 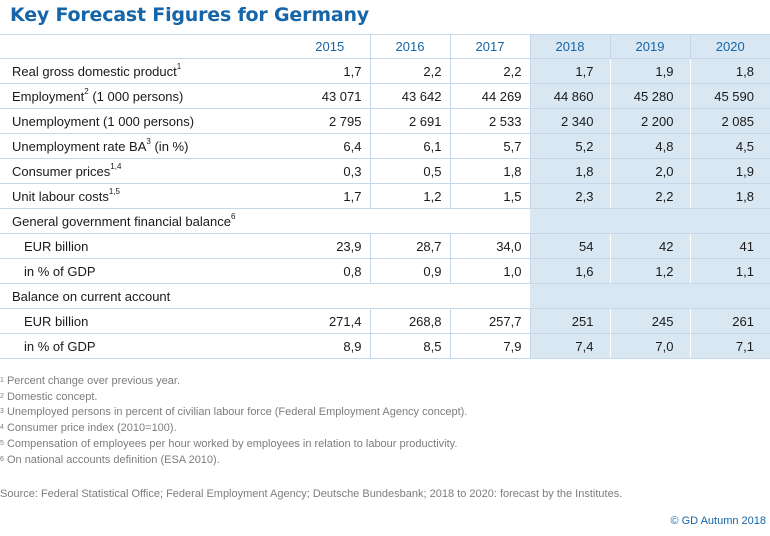 What do you see at coordinates (385, 171) in the screenshot?
I see `table-row: Consumer prices1,4 0,3 0,5 1,8 1,8 2,0 1,9` at bounding box center [385, 171].